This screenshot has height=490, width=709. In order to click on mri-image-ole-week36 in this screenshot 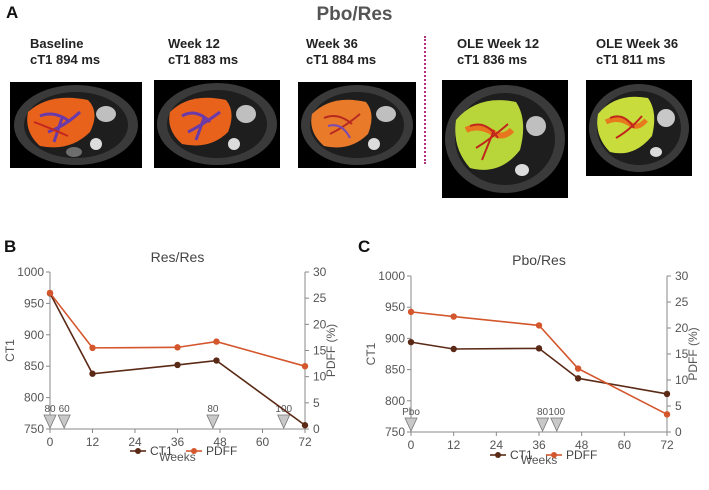, I will do `click(639, 128)`.